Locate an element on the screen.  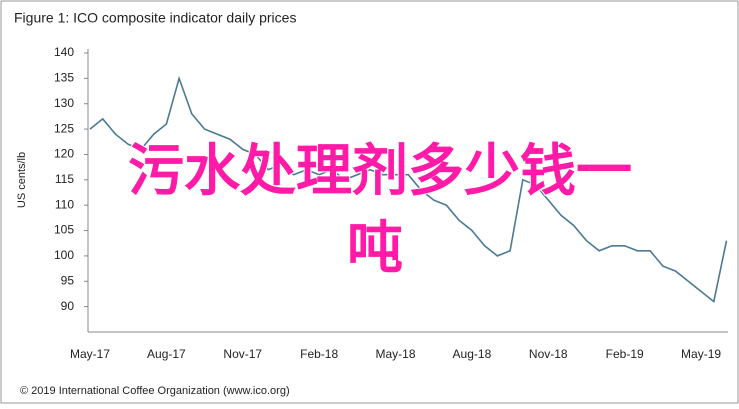
x-tick-label: Feb-18 is located at coordinates (319, 354).